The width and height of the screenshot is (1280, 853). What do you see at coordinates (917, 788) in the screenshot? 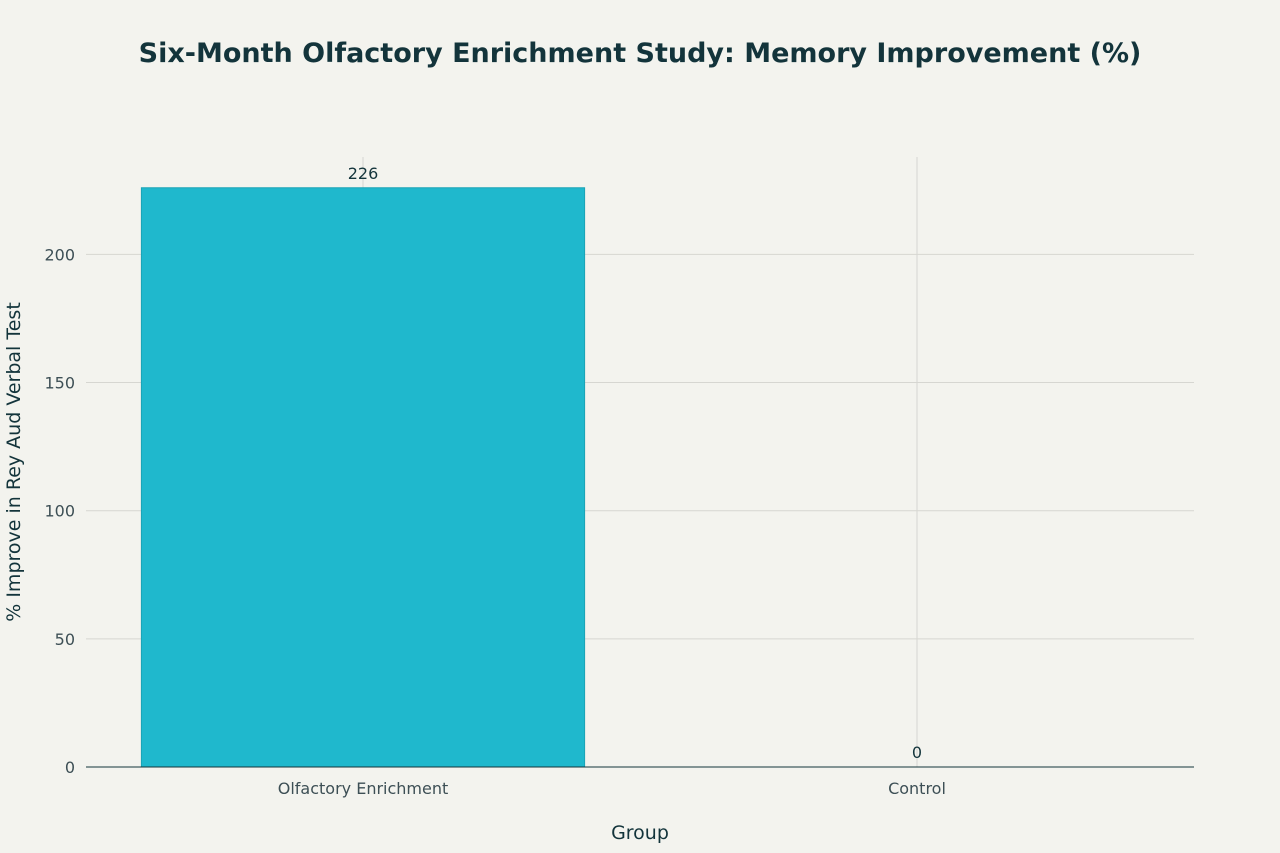
I see `x-tick-label-1: Control` at bounding box center [917, 788].